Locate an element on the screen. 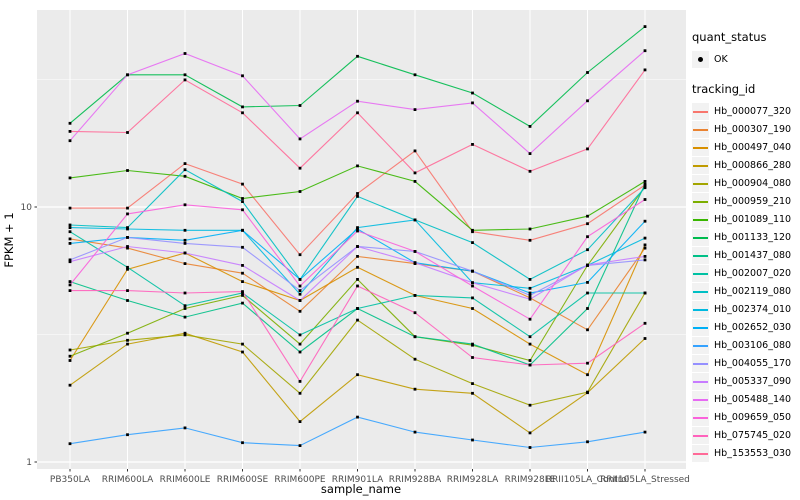 The image size is (800, 500). legend-item-label: Hb_000959_210 is located at coordinates (753, 201).